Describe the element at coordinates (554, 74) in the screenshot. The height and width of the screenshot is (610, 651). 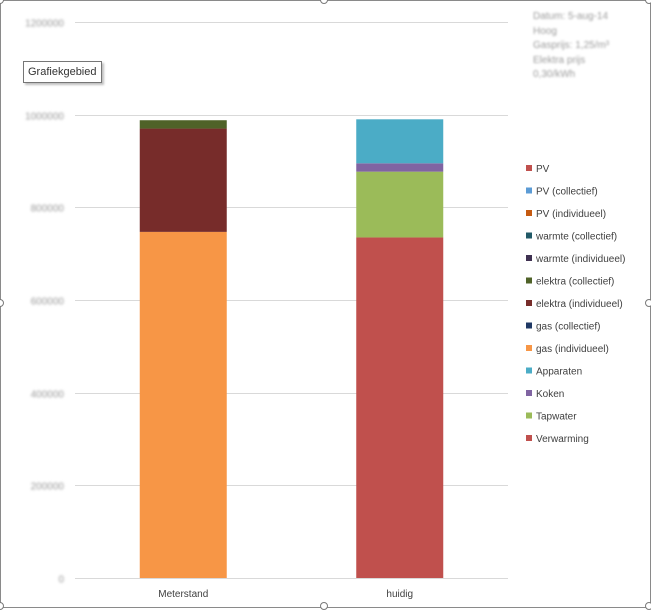
I see `info-line: 0,30/kWh` at that location.